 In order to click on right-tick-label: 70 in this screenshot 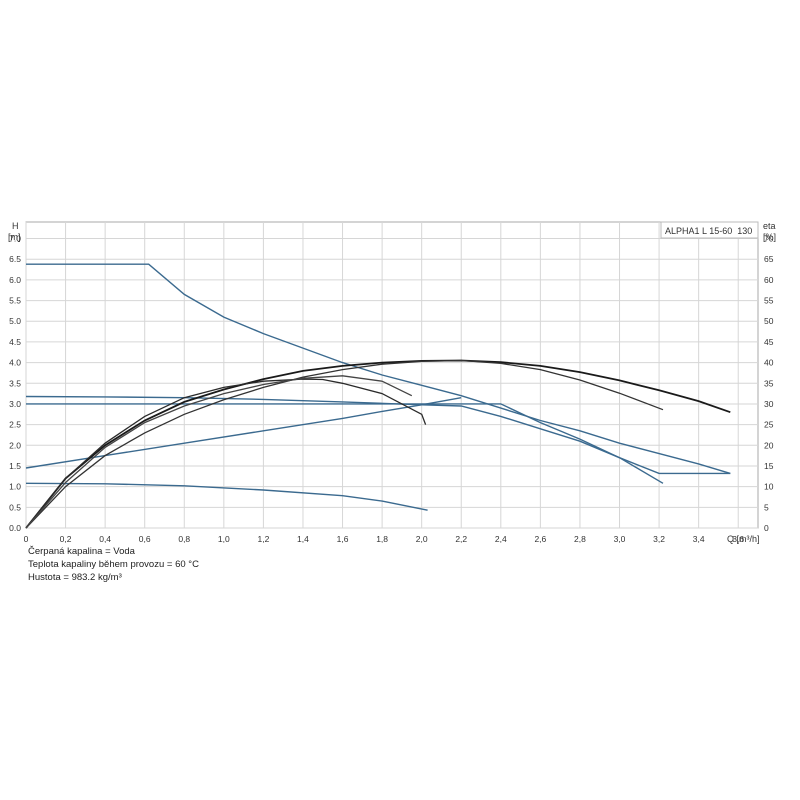, I will do `click(769, 239)`.